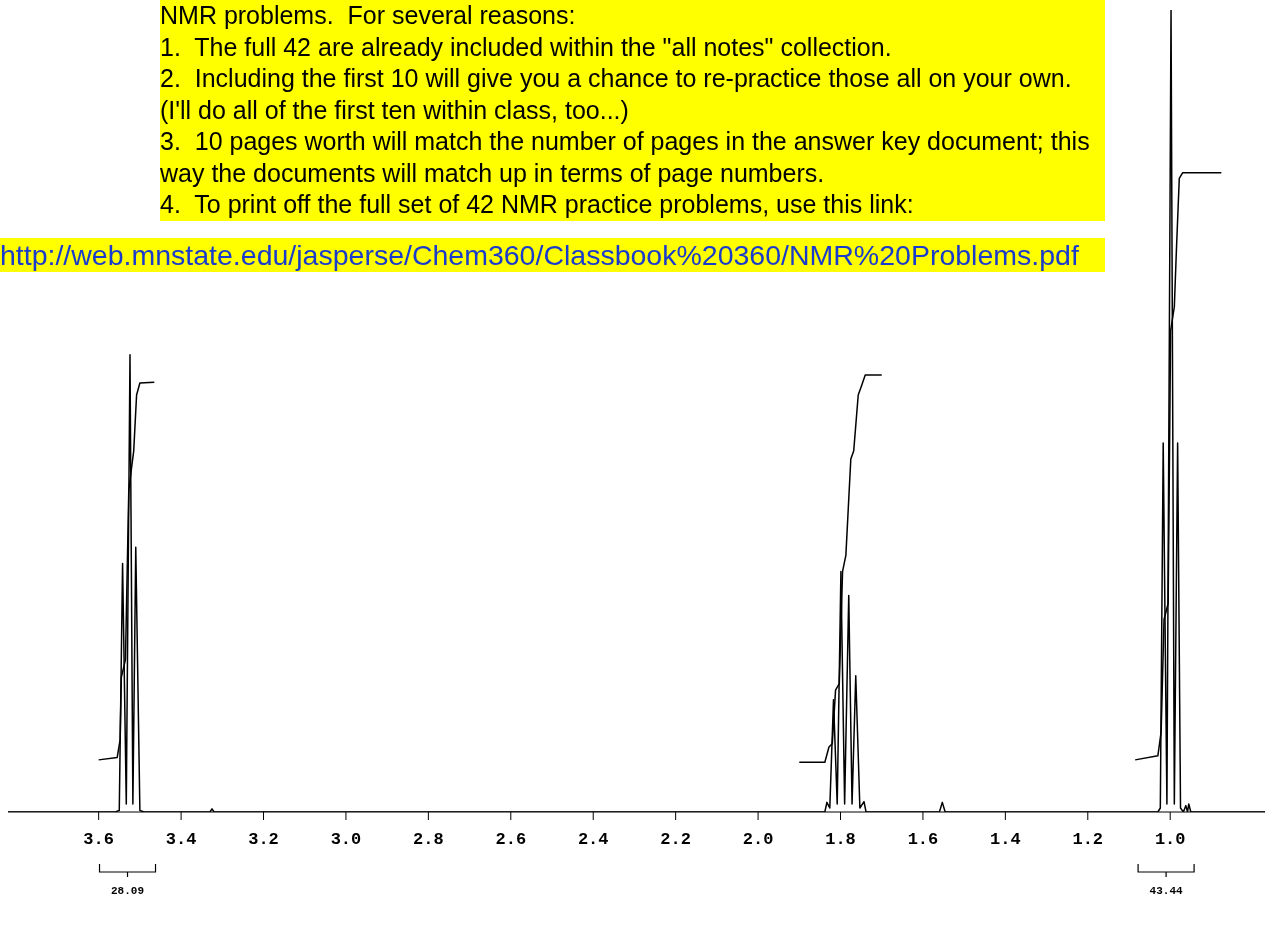  What do you see at coordinates (593, 840) in the screenshot?
I see `x-tick-label: 2.4` at bounding box center [593, 840].